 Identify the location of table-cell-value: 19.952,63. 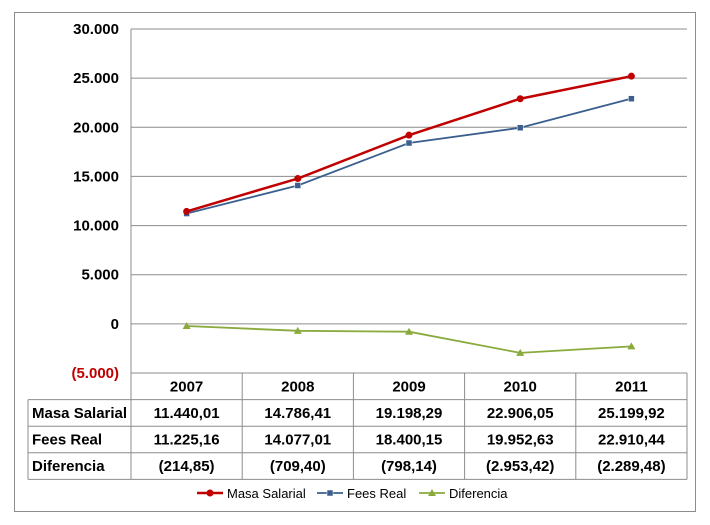
(520, 440).